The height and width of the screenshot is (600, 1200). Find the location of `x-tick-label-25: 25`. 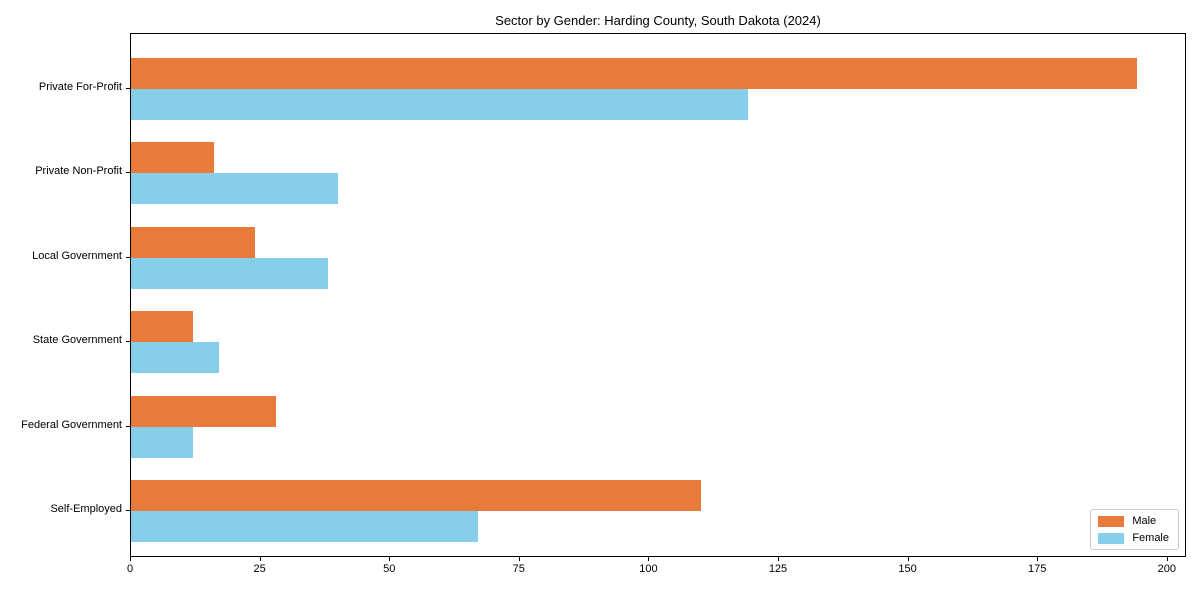

x-tick-label-25: 25 is located at coordinates (259, 569).